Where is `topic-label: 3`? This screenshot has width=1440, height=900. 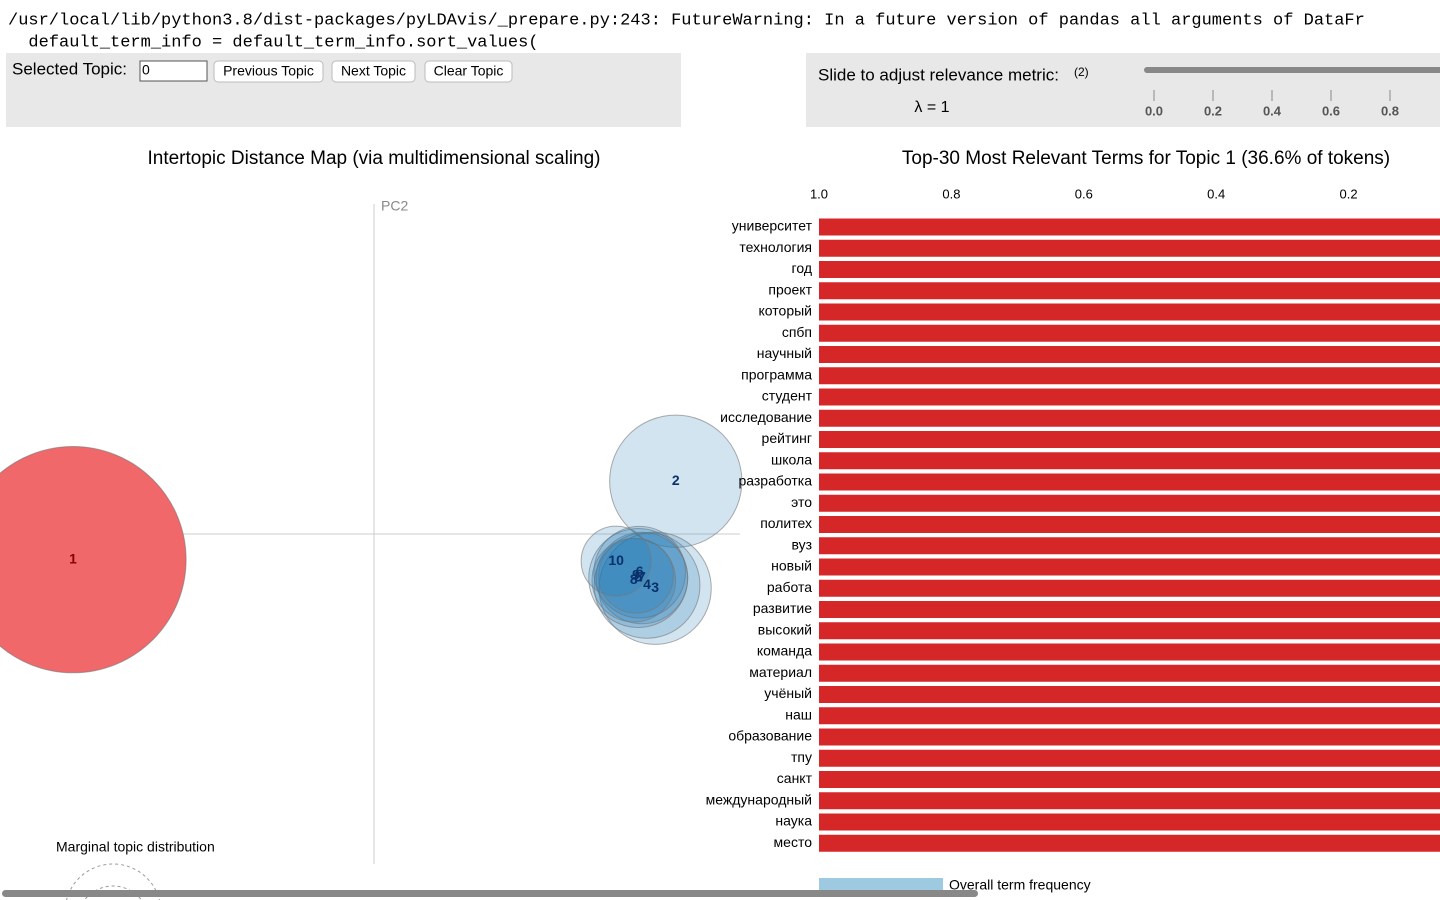 topic-label: 3 is located at coordinates (655, 587).